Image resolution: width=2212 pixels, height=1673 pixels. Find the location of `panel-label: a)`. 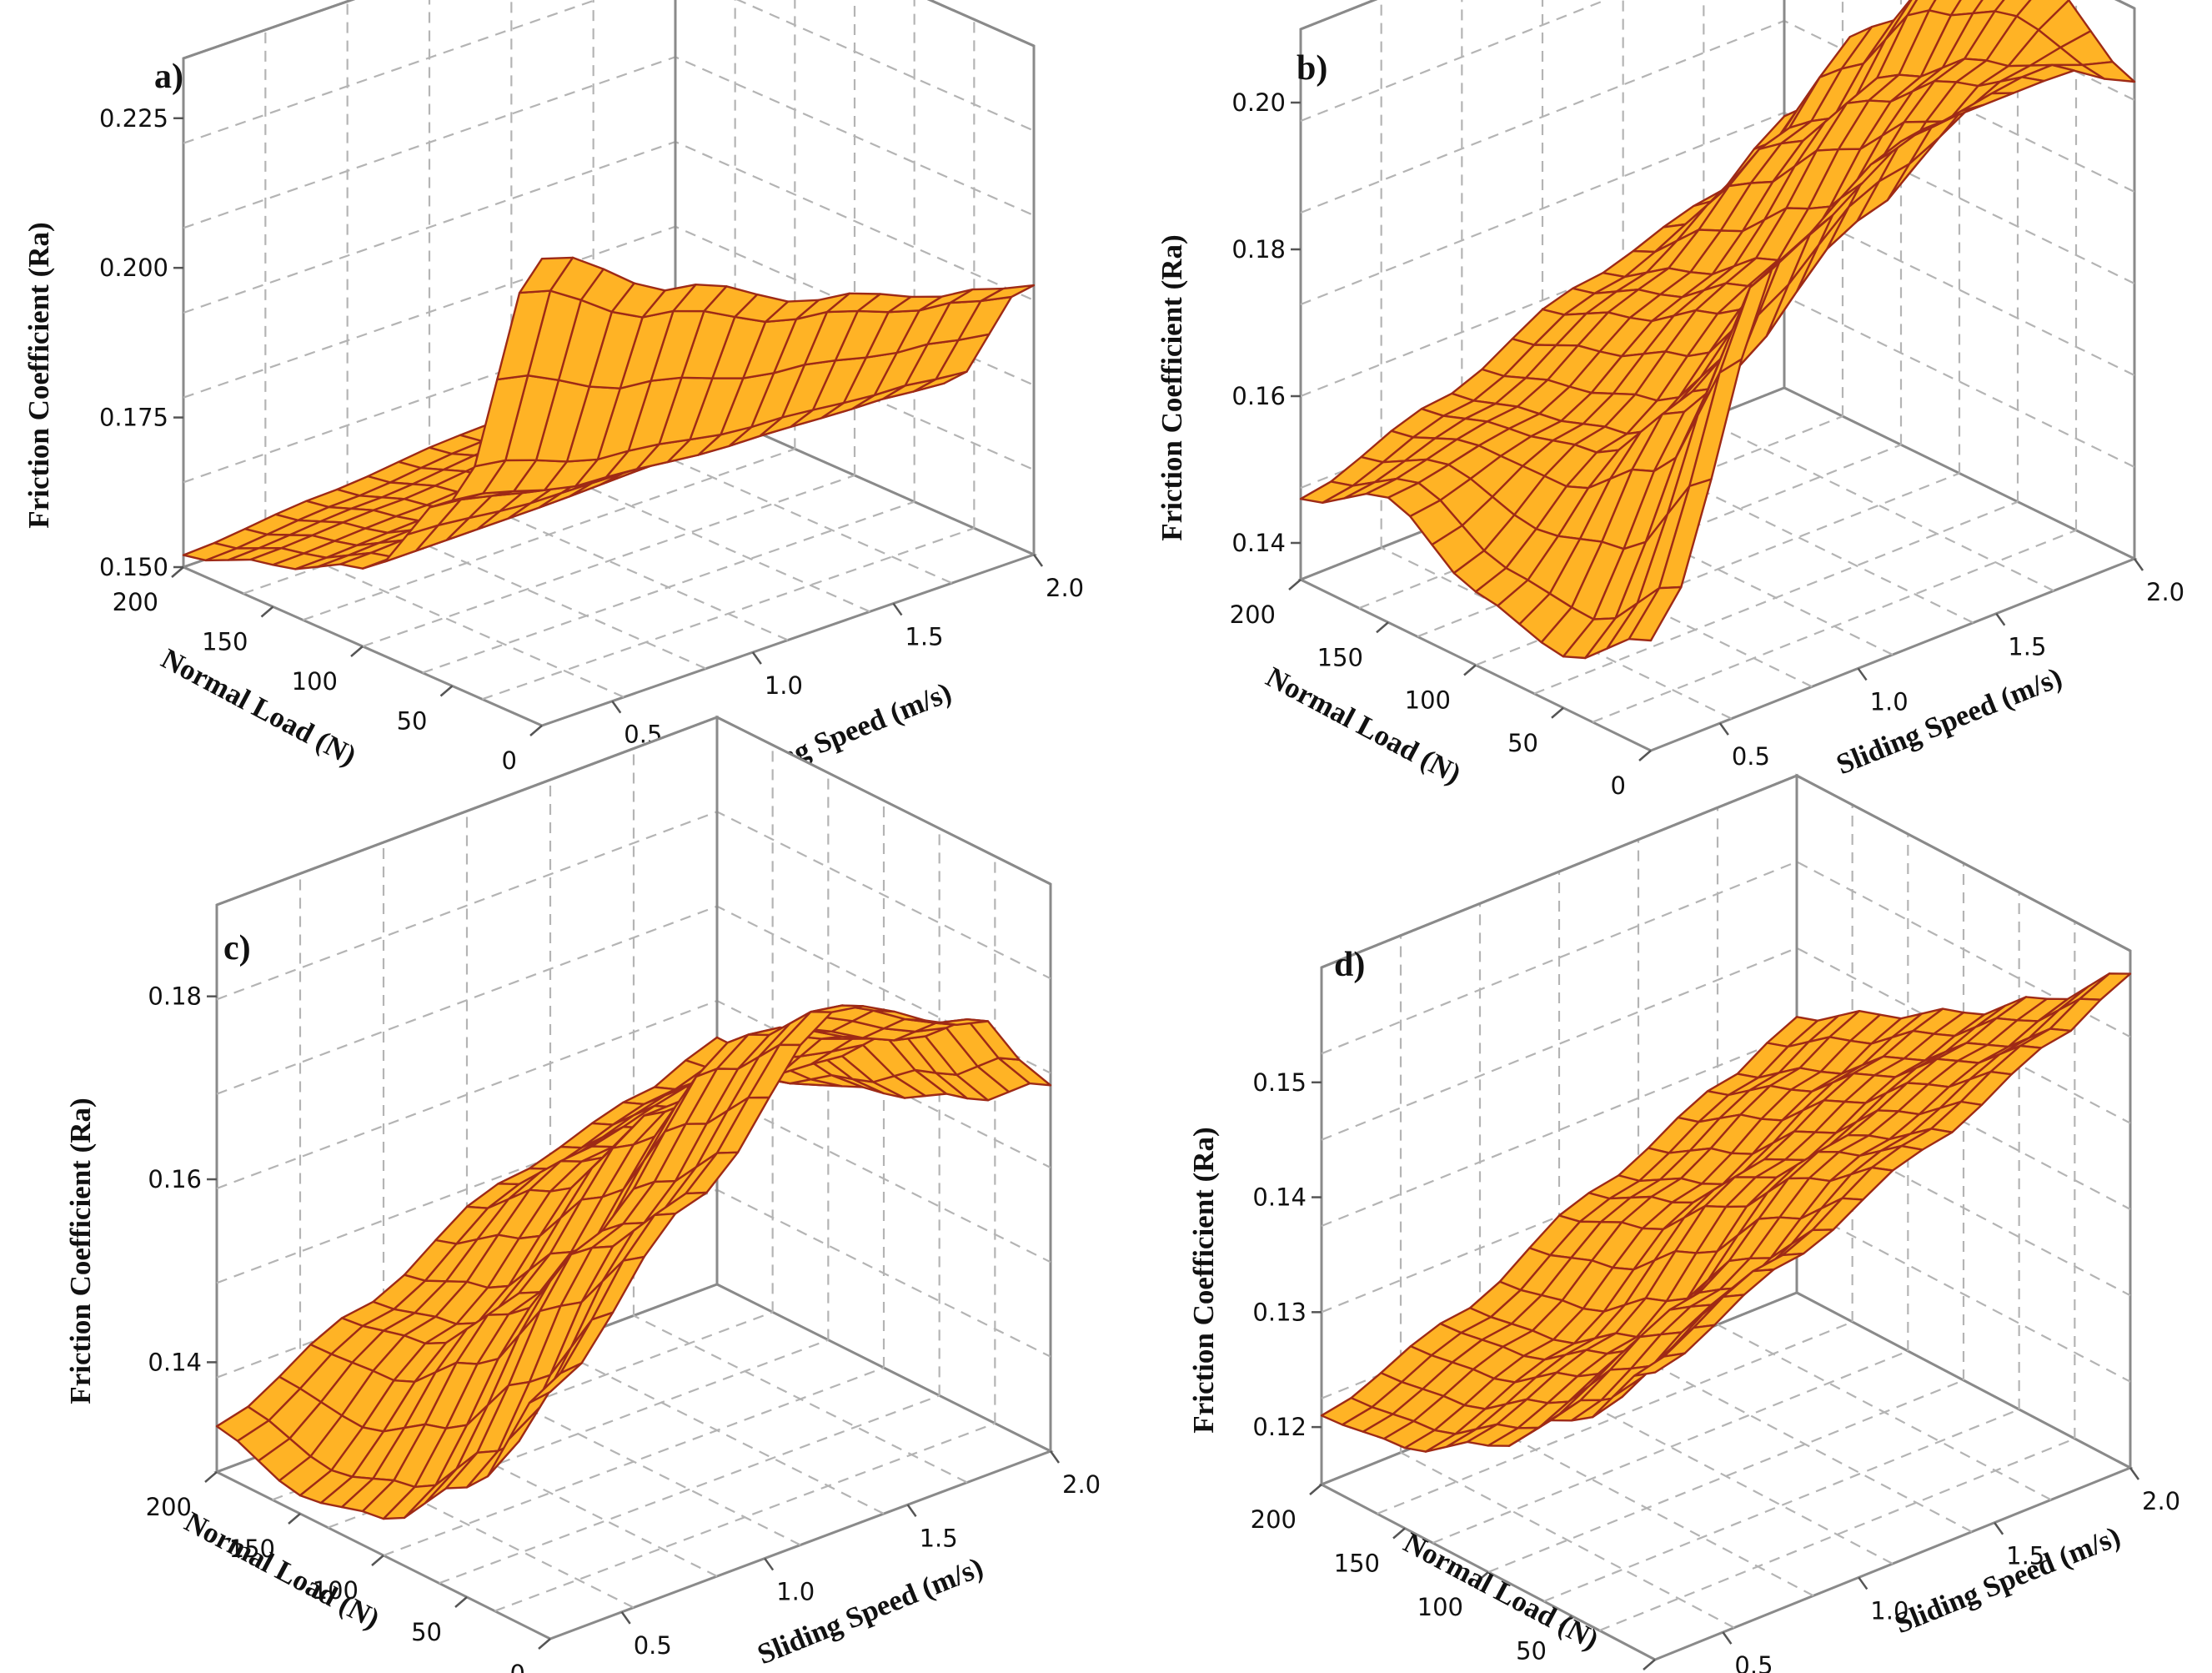

panel-label: a) is located at coordinates (168, 77).